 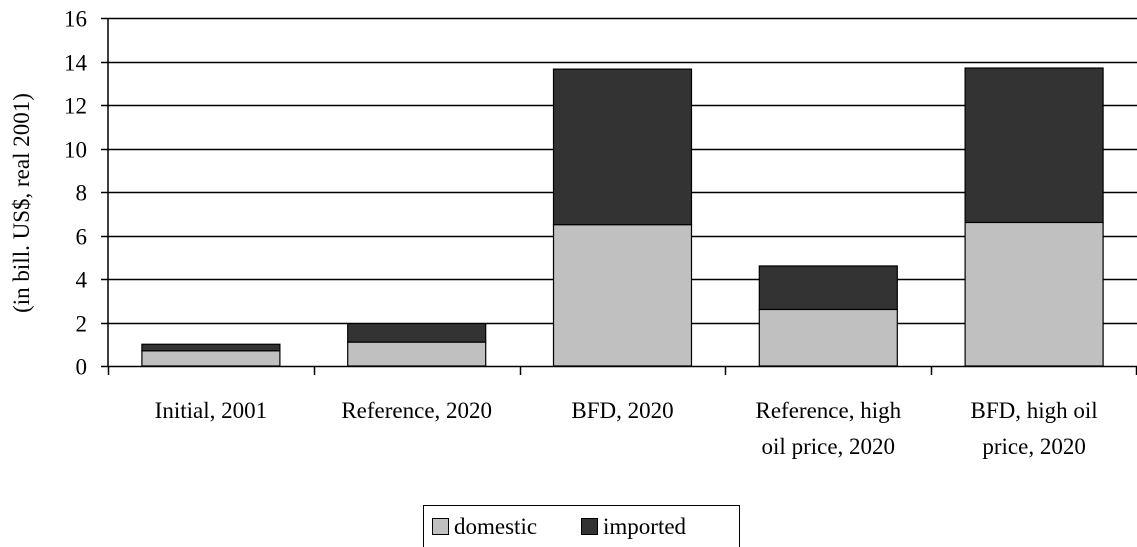 What do you see at coordinates (211, 410) in the screenshot?
I see `x-tick-label: Initial, 2001` at bounding box center [211, 410].